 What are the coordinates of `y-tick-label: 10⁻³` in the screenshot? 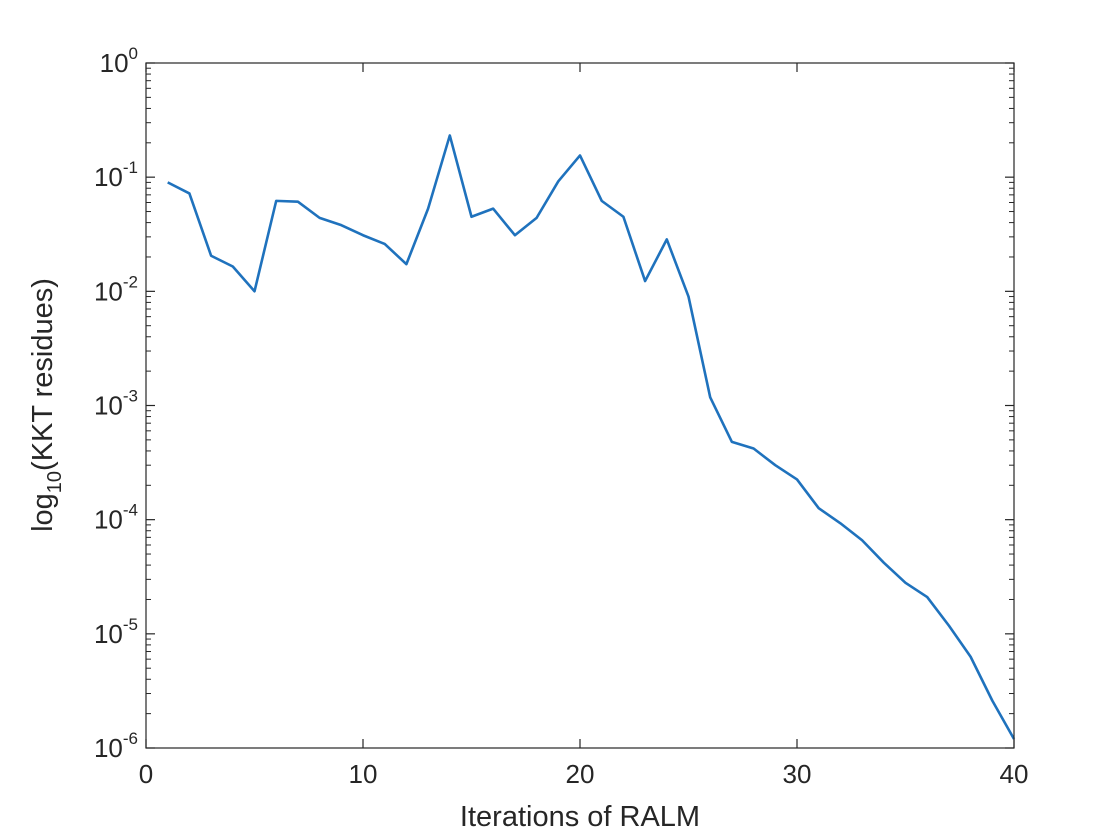 It's located at (116, 404).